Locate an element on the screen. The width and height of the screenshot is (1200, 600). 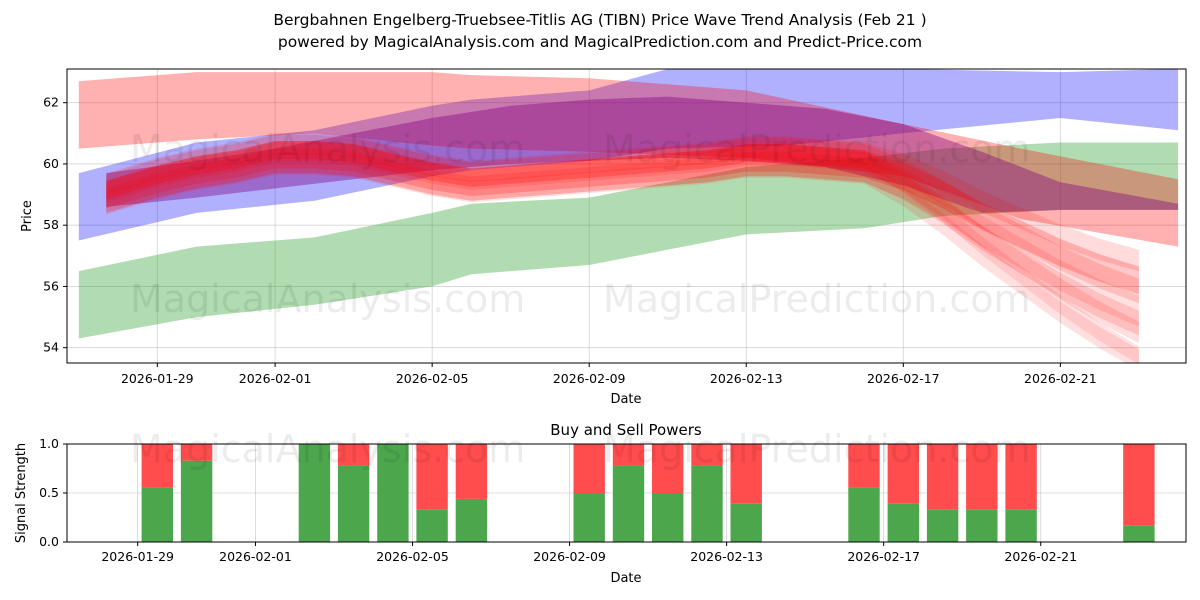
price-x-tick-label: 2026-02-01 is located at coordinates (275, 378).